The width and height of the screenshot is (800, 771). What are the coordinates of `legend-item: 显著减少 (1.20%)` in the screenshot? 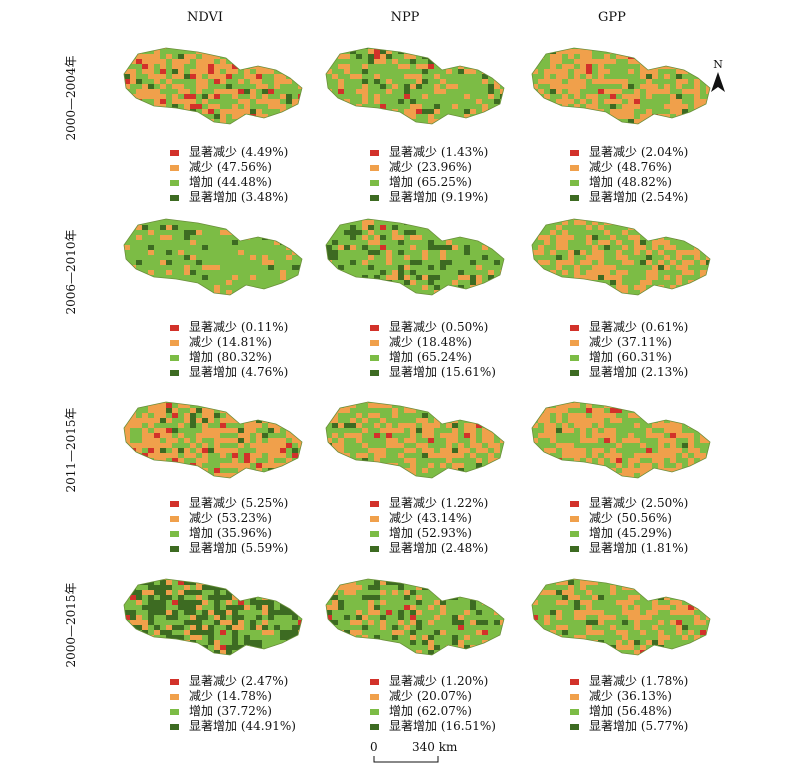 It's located at (433, 681).